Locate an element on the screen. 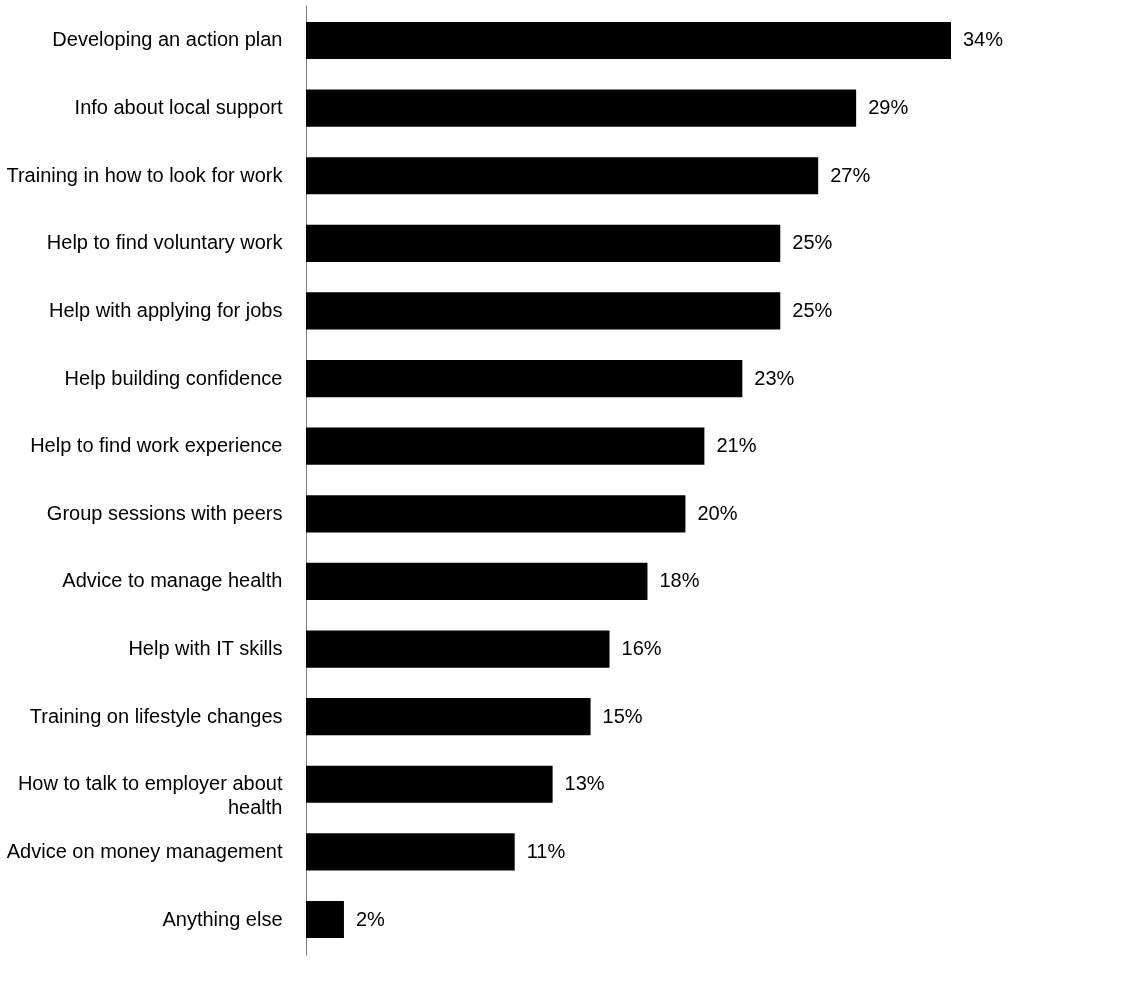 This screenshot has height=996, width=1140. y-tick-label: Advice on money management is located at coordinates (144, 850).